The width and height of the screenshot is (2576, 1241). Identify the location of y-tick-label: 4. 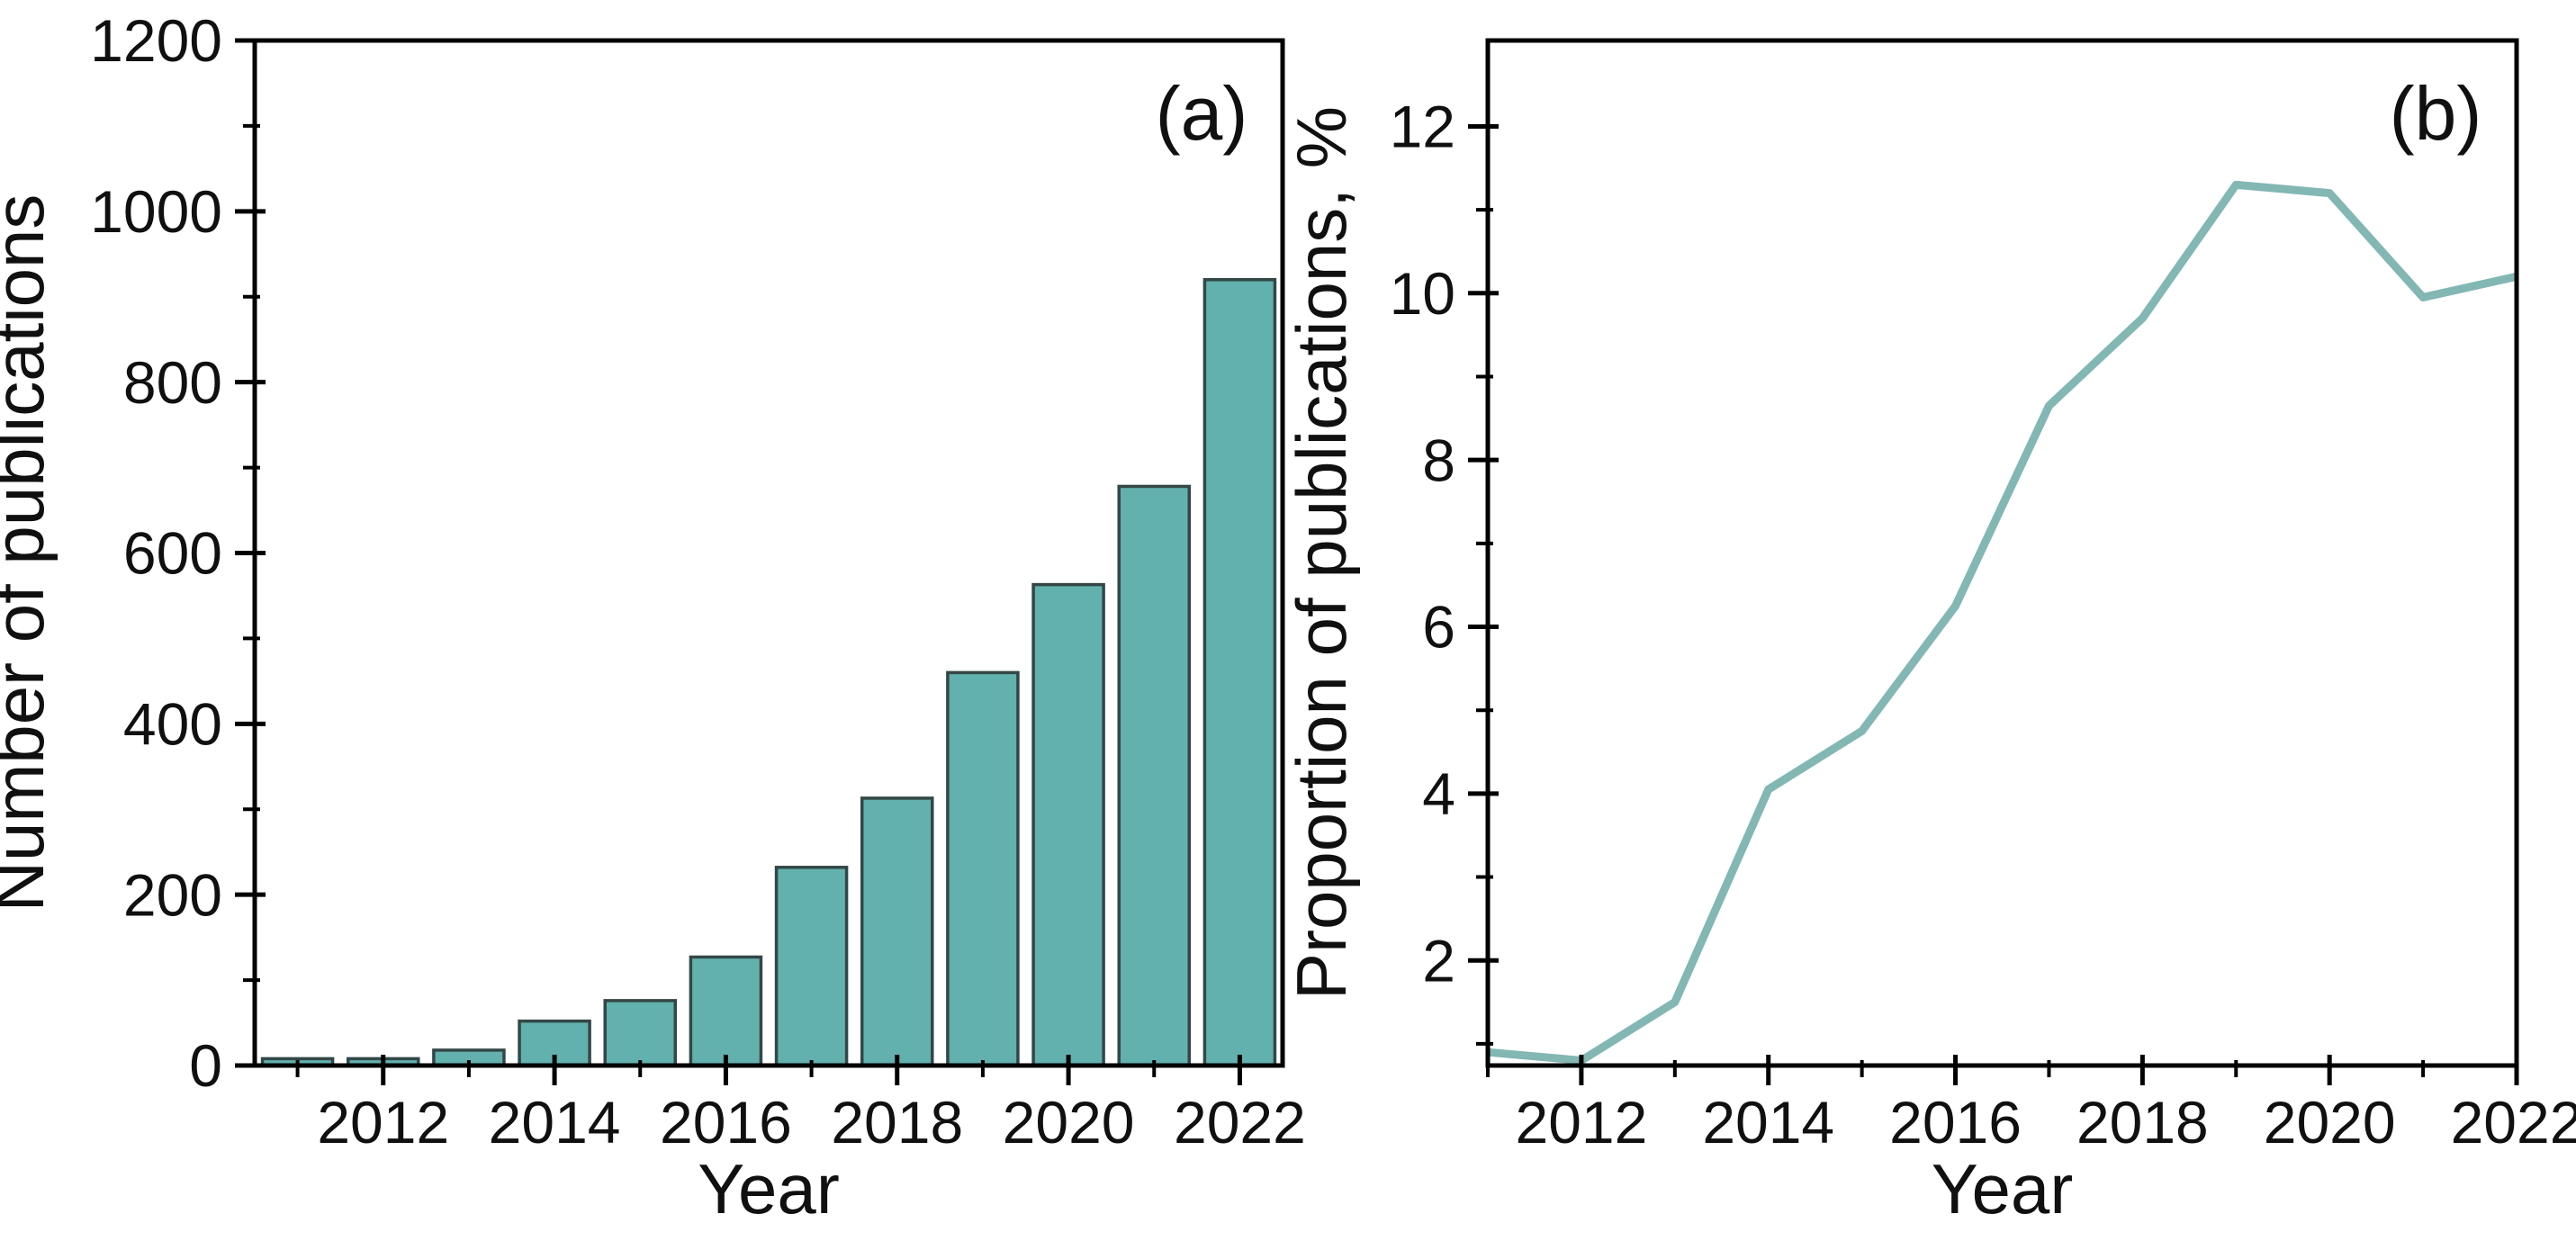
(1438, 793).